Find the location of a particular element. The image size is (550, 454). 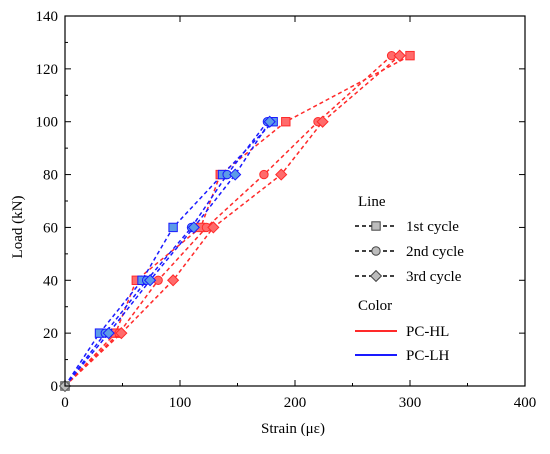

legend-color-title: Color is located at coordinates (375, 306).